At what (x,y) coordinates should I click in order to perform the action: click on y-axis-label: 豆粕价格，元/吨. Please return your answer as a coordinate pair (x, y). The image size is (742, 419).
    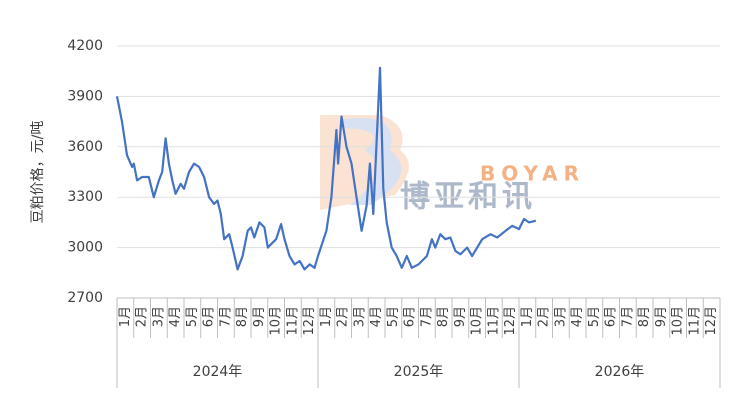
    Looking at the image, I should click on (38, 172).